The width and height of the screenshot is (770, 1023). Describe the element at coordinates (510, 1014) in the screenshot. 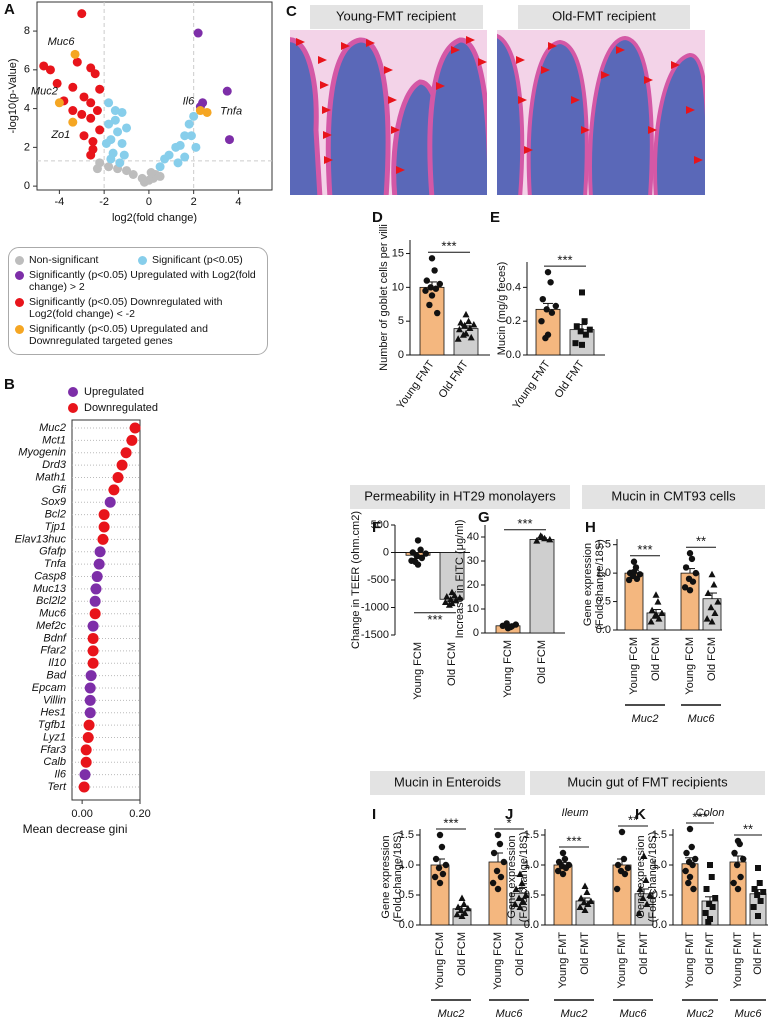

I see `group-label: Muc6` at that location.